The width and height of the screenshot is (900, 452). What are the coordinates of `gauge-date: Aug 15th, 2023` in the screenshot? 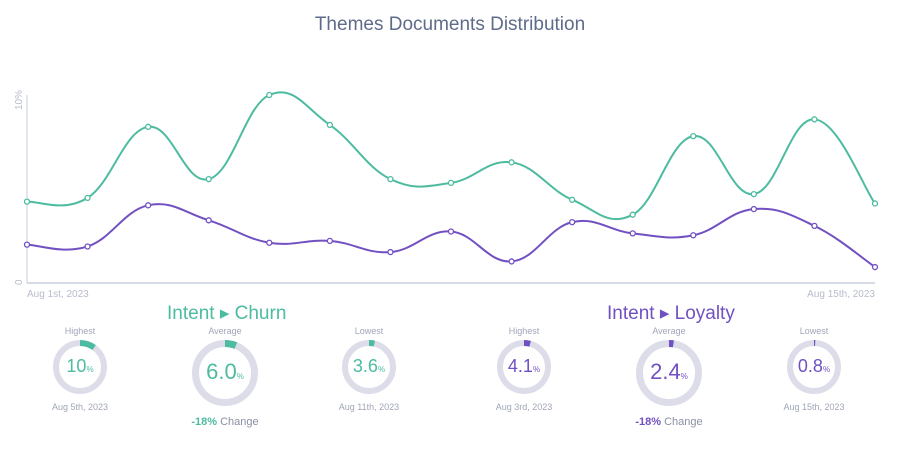 It's located at (814, 407).